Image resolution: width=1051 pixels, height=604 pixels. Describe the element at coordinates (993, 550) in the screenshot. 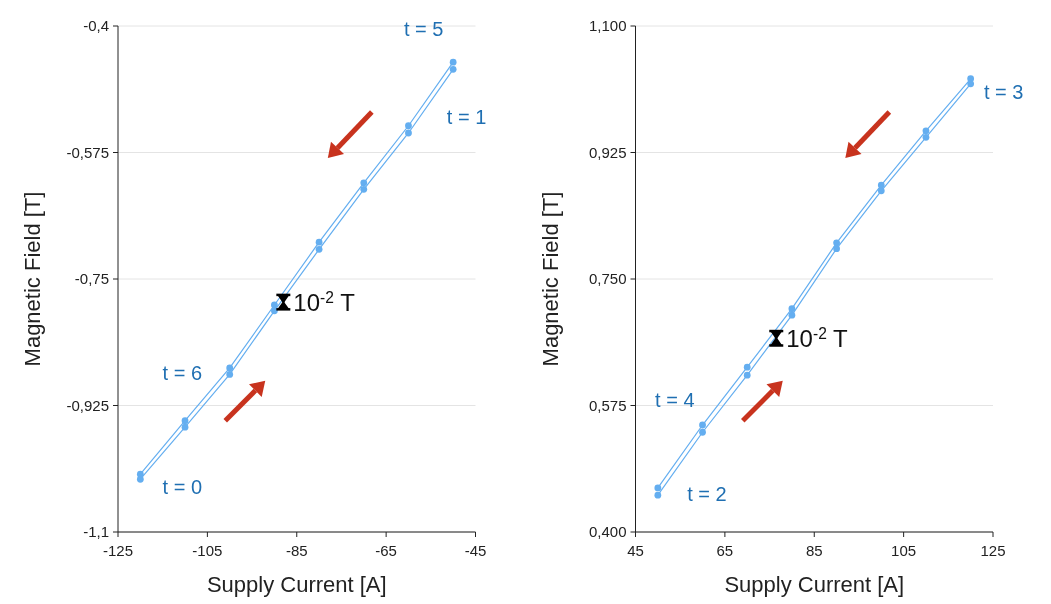

I see `x-tick-label: 125` at that location.